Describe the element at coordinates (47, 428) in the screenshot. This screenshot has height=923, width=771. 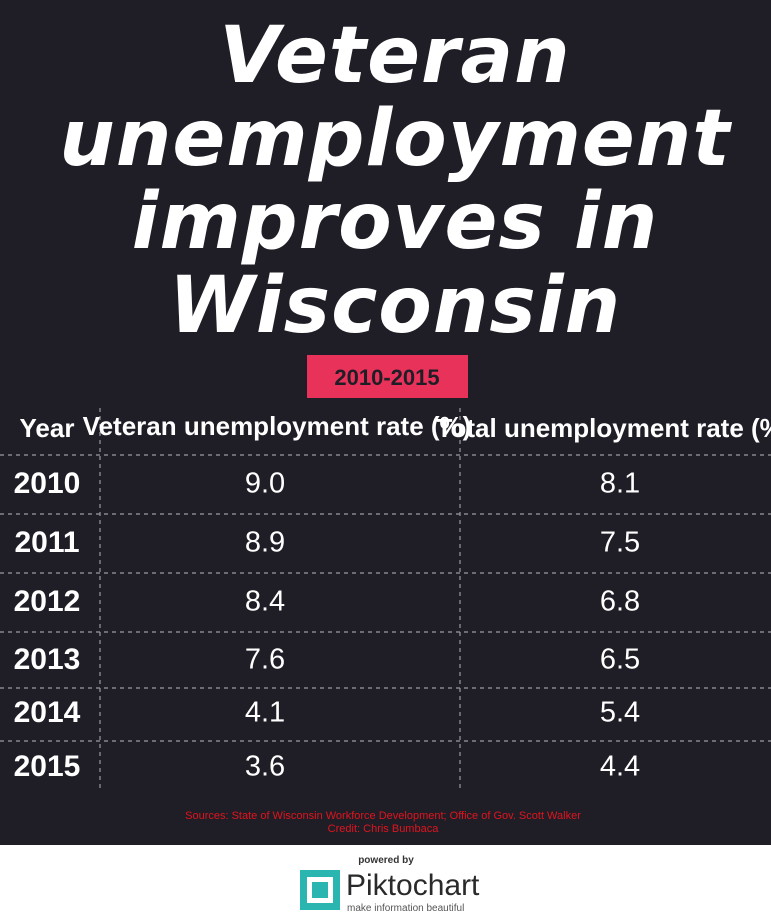
I see `column-header: Year` at that location.